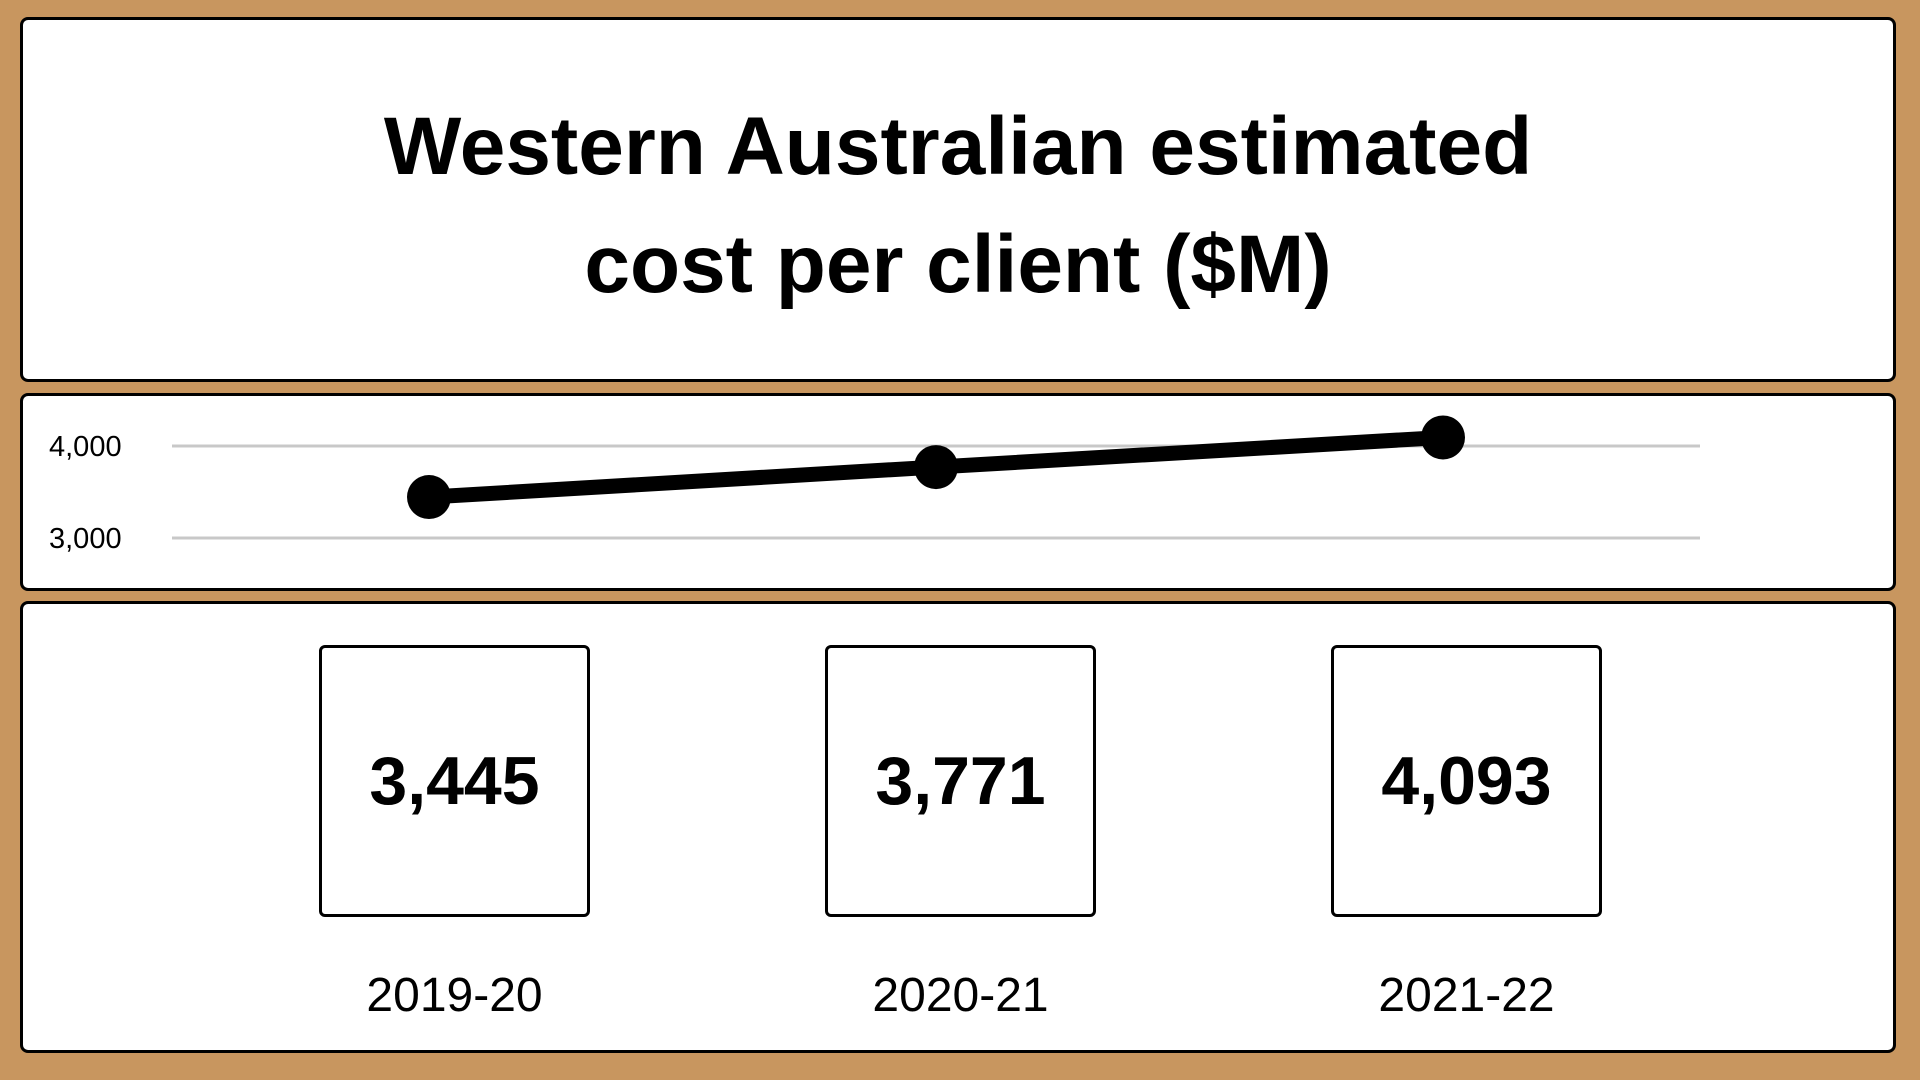 The image size is (1920, 1080). What do you see at coordinates (958, 146) in the screenshot?
I see `chart-title-line-1: Western Australian estimated` at bounding box center [958, 146].